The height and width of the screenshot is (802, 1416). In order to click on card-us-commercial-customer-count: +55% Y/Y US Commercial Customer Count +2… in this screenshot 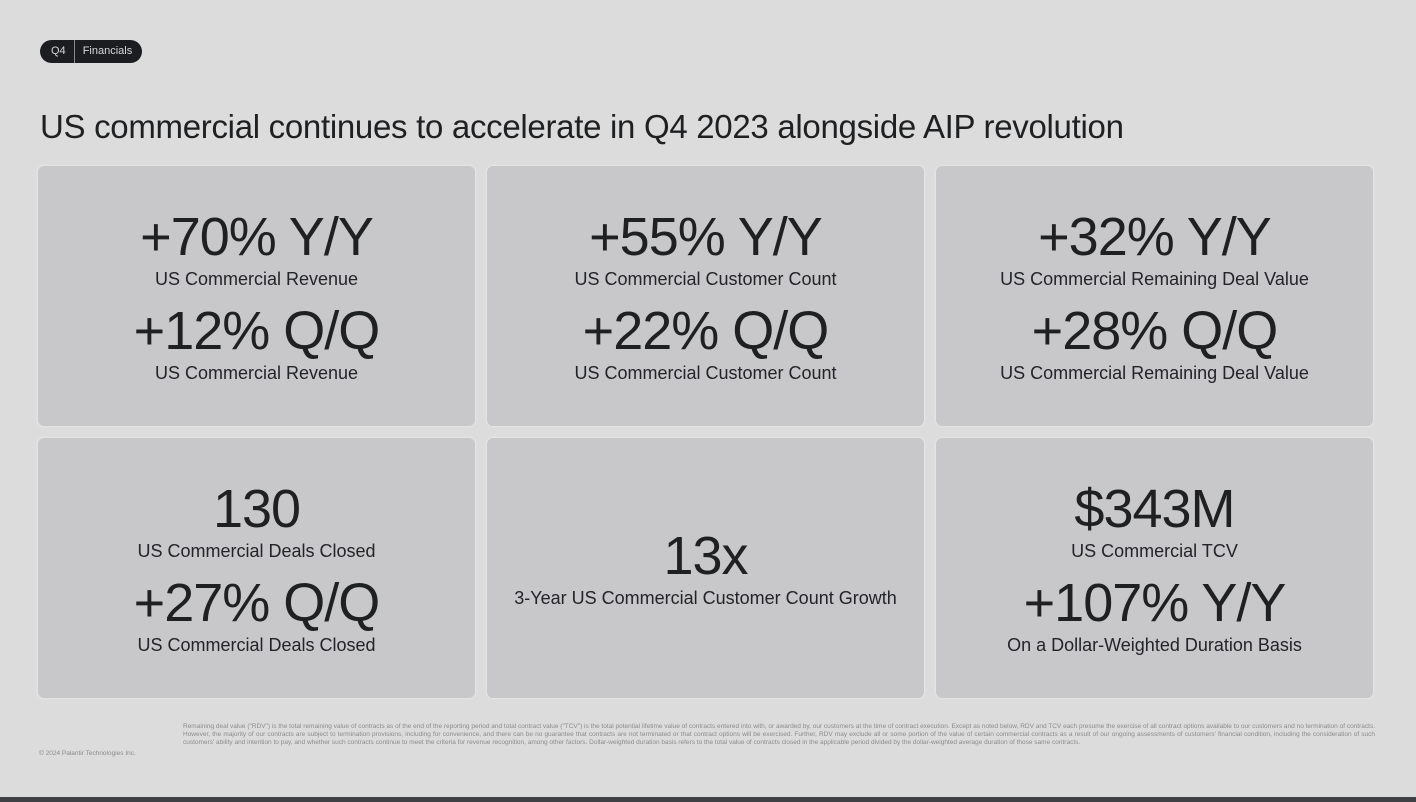, I will do `click(705, 296)`.